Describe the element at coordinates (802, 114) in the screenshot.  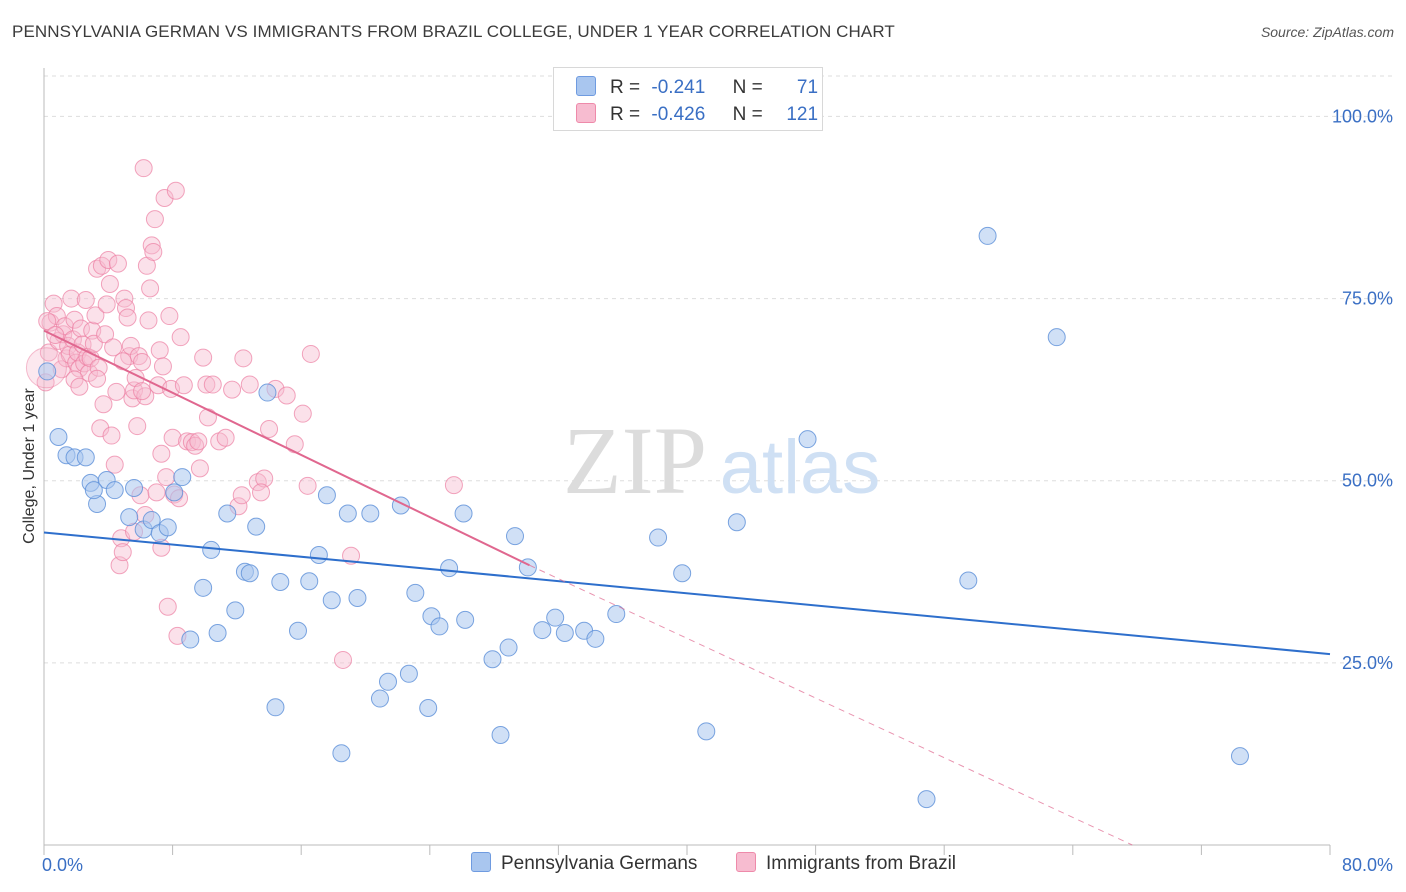
I see `legend-n-value: 121` at that location.